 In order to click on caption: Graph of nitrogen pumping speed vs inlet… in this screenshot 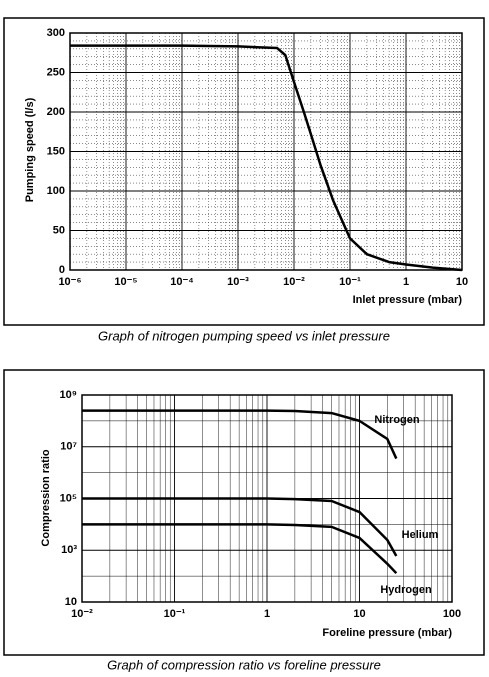, I will do `click(244, 335)`.